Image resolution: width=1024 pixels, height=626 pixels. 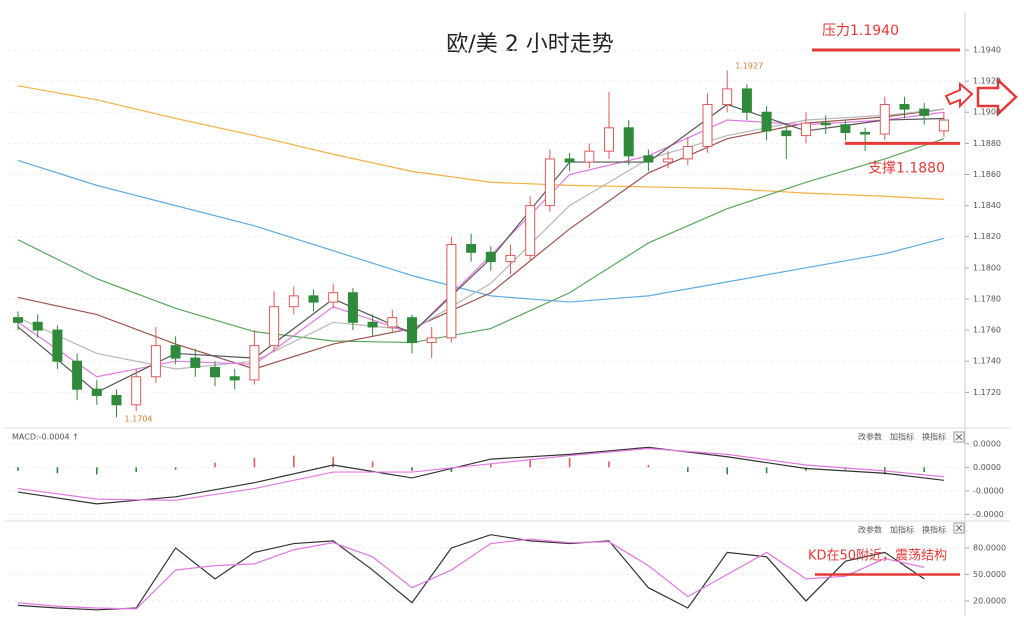 What do you see at coordinates (987, 50) in the screenshot?
I see `y-tick-label: 1.1940` at bounding box center [987, 50].